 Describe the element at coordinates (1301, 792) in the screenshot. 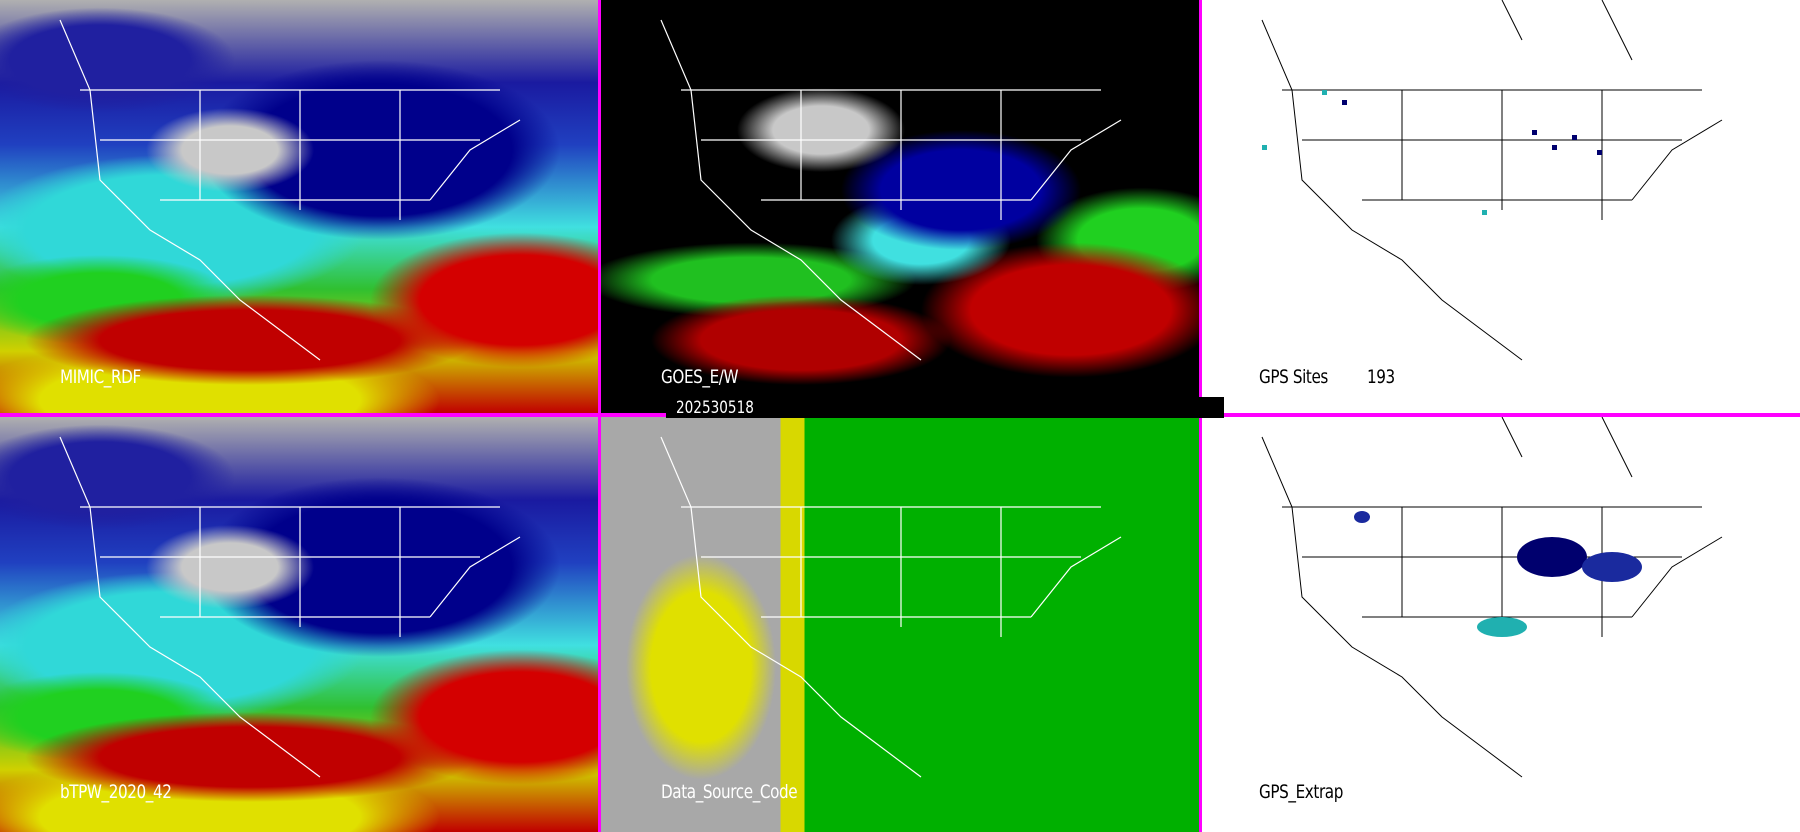

I see `panel-label: GPS_Extrap` at that location.